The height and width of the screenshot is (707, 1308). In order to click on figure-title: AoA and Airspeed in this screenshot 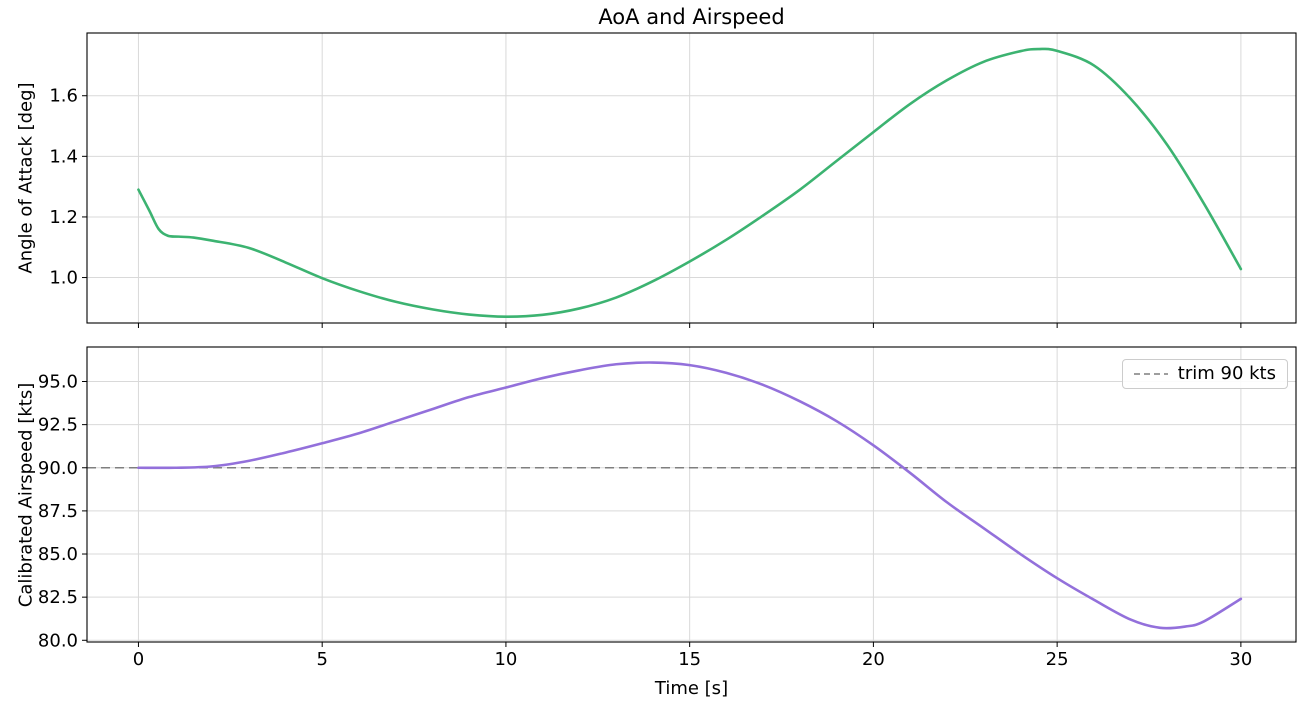, I will do `click(691, 17)`.